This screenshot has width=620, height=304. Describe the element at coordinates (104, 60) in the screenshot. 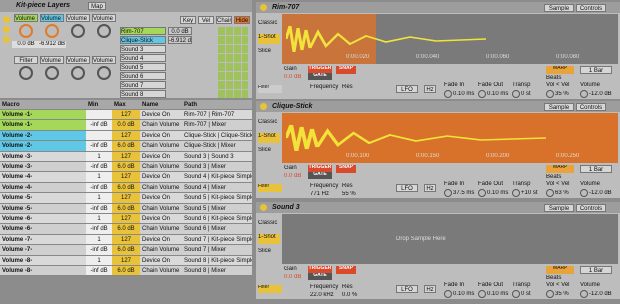

I see `macro-label: Volume -8-` at that location.